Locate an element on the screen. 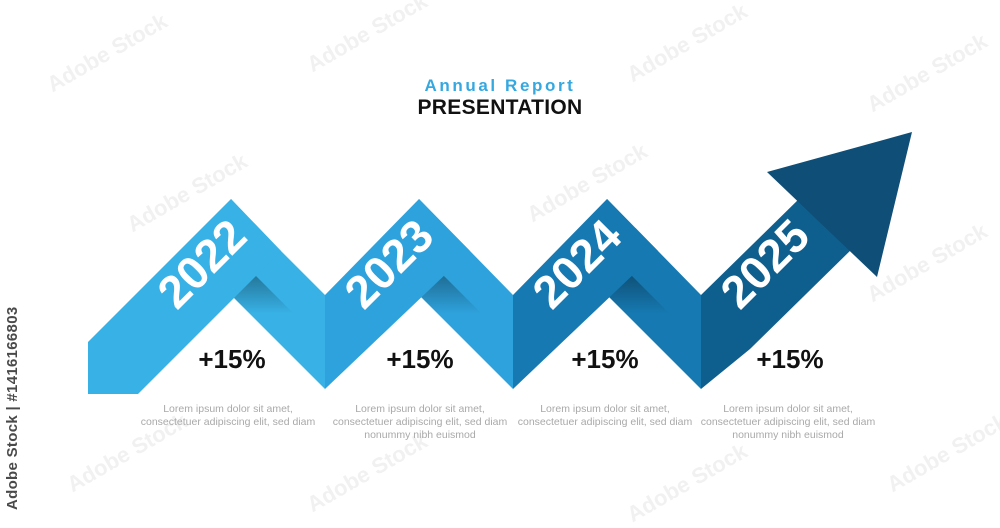  report-title: PRESENTATION is located at coordinates (500, 107).